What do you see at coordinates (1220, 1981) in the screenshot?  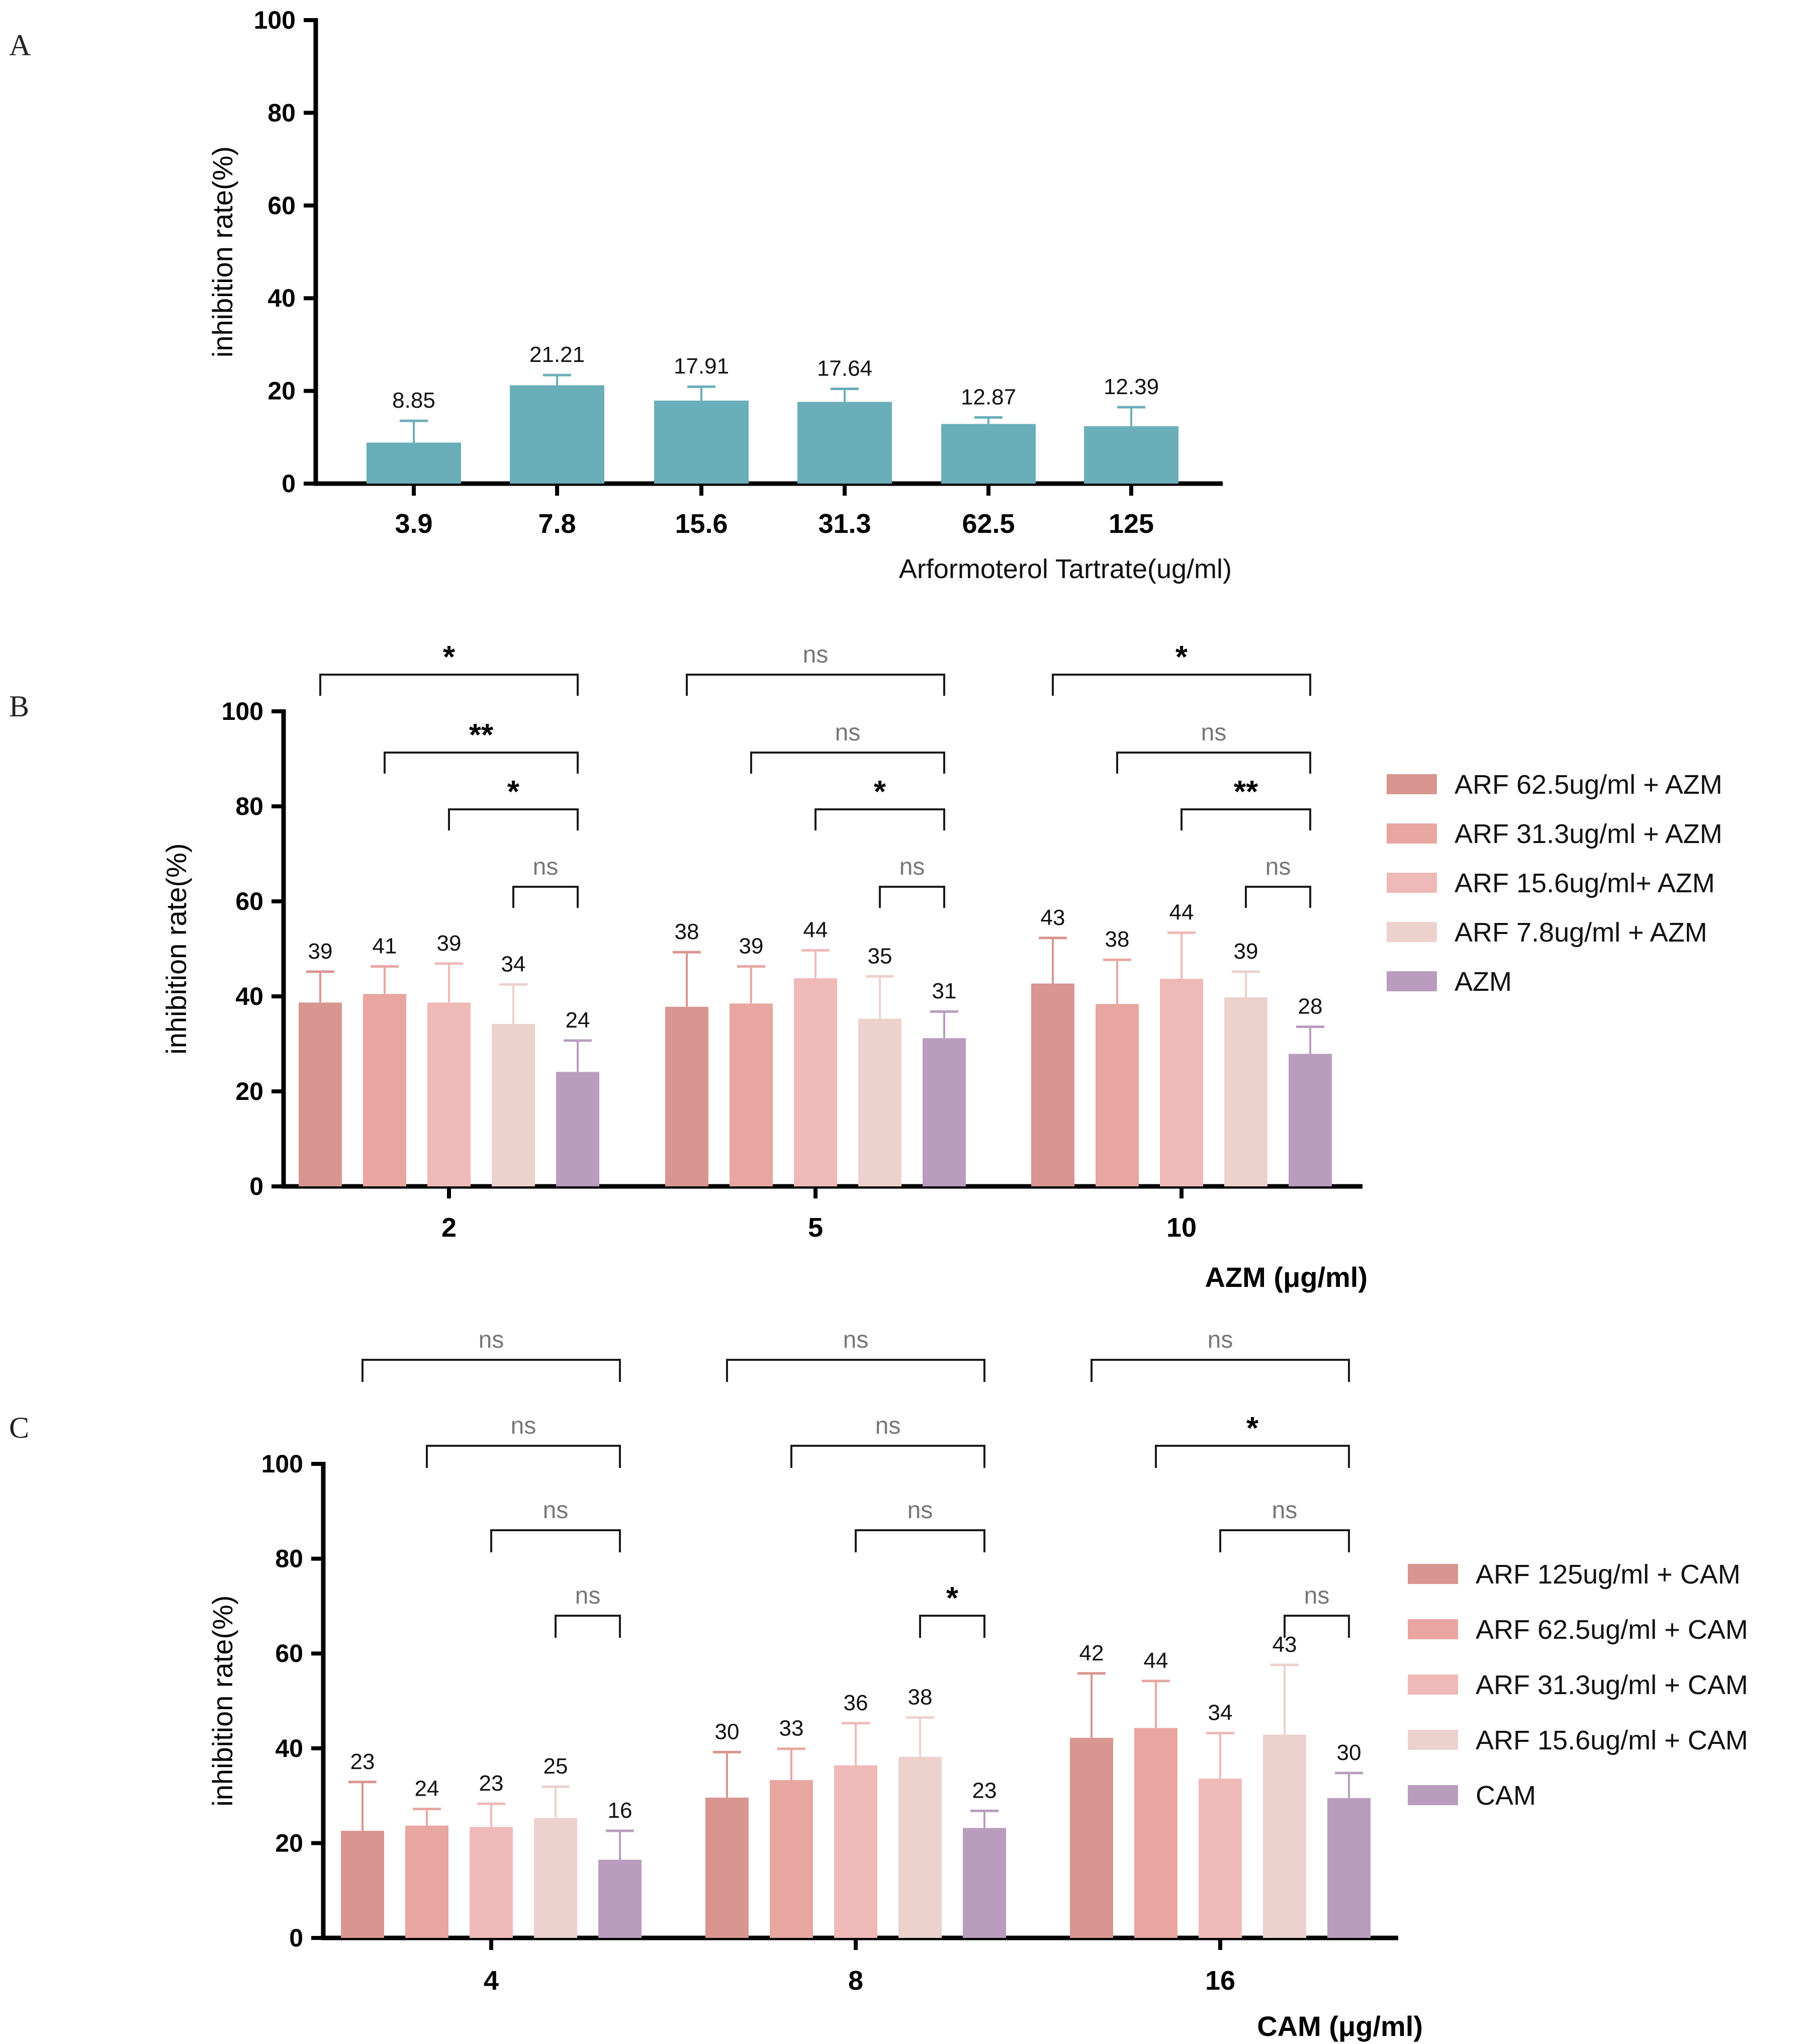 I see `x-tick-label: 16` at bounding box center [1220, 1981].